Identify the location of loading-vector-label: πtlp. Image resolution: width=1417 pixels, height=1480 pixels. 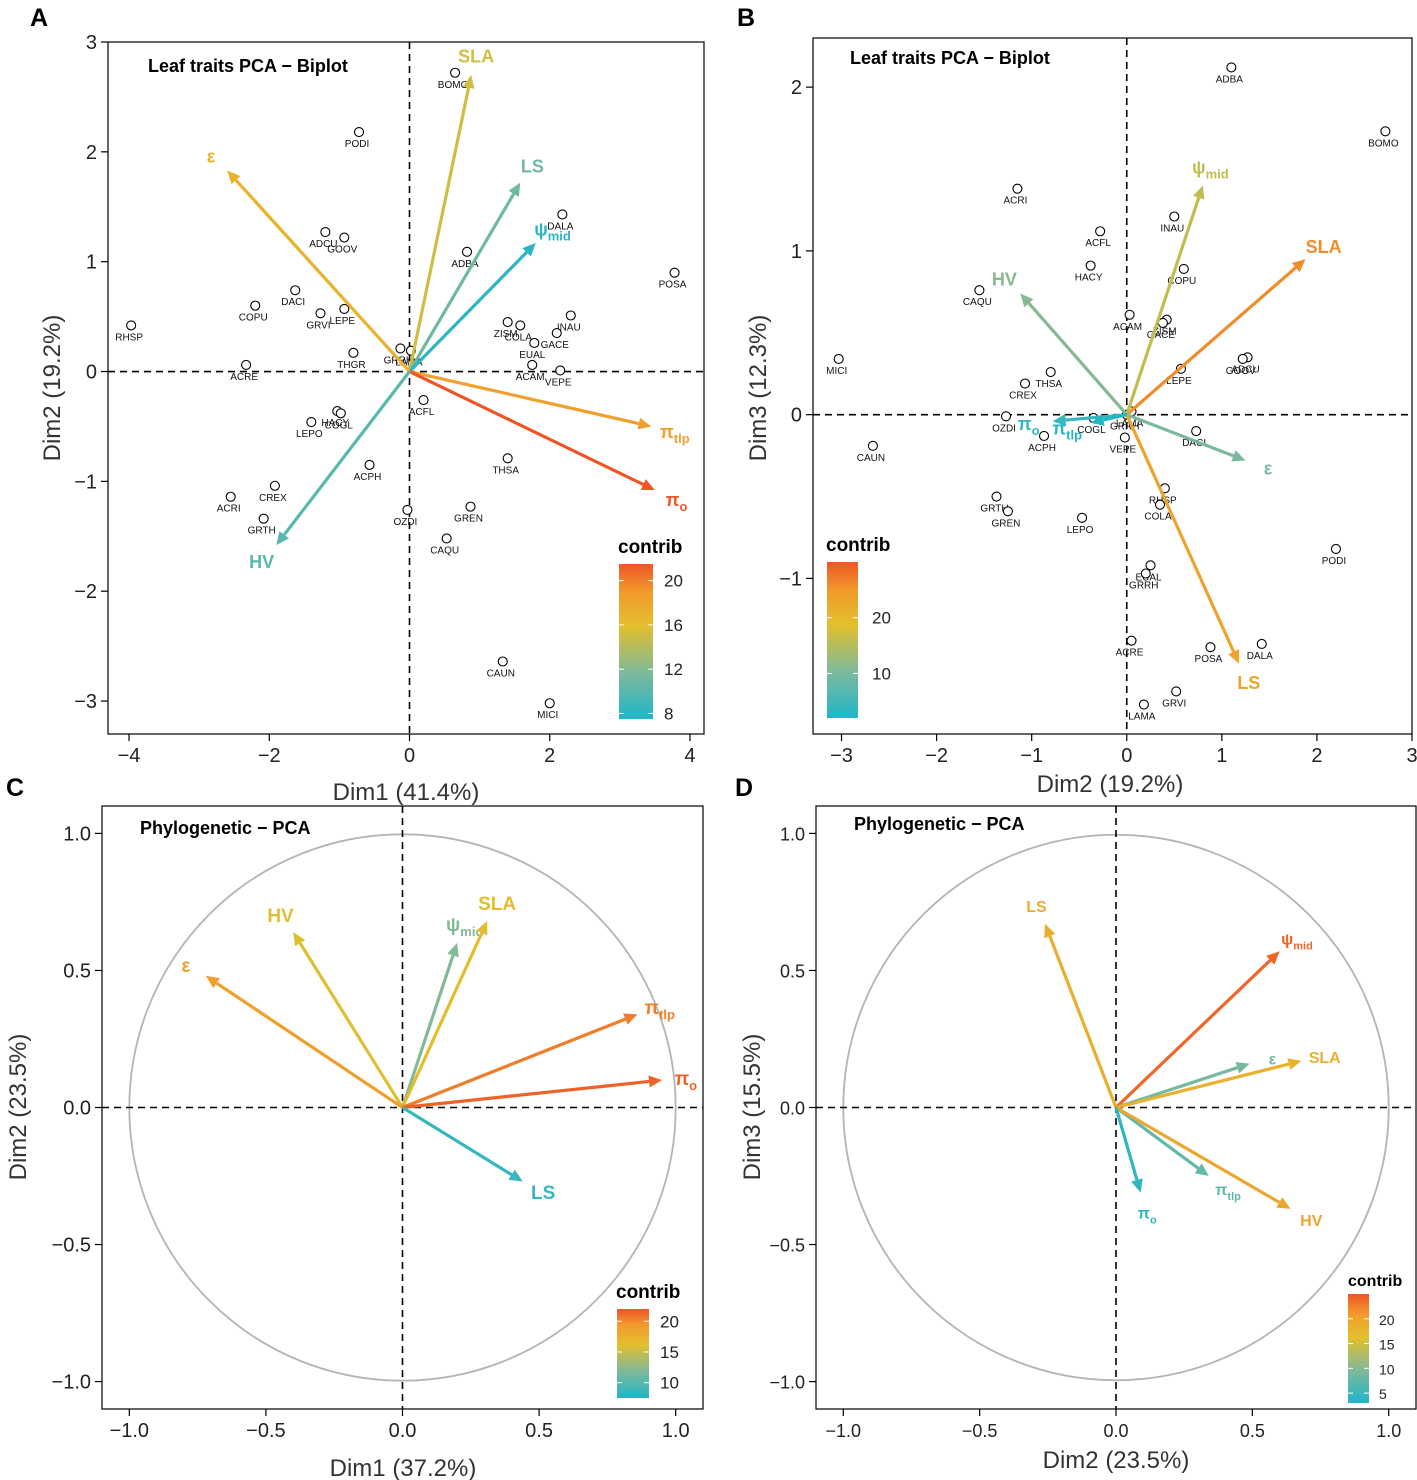
(1067, 430).